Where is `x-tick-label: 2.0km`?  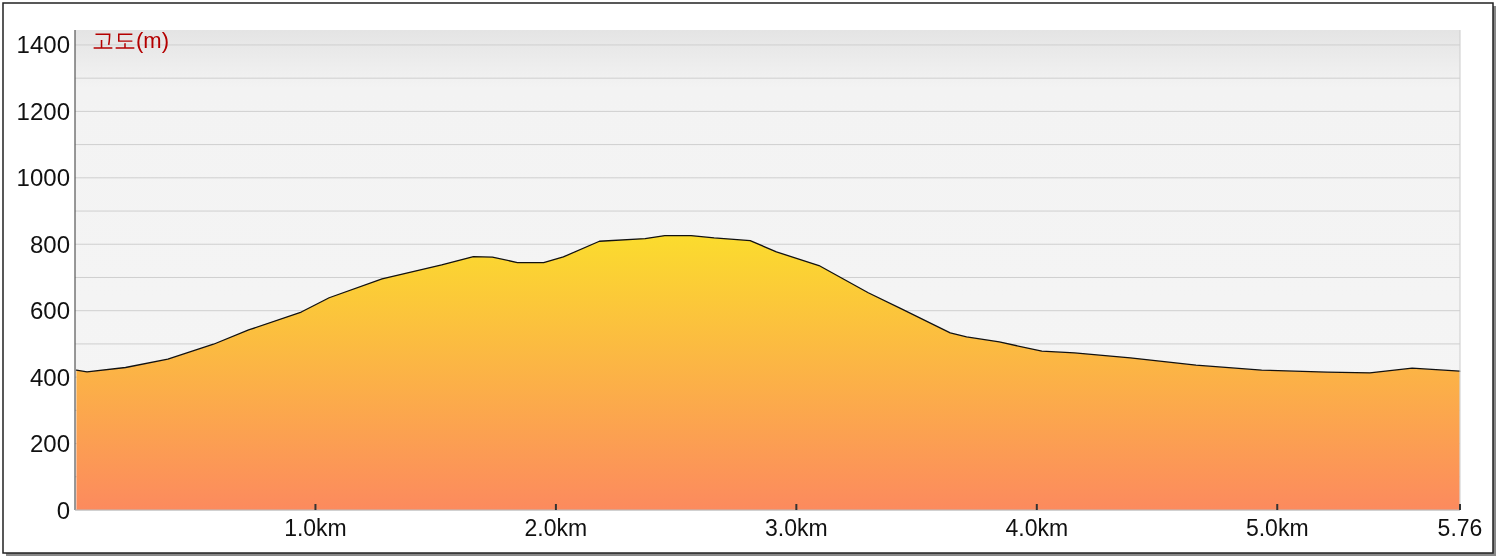 x-tick-label: 2.0km is located at coordinates (556, 528).